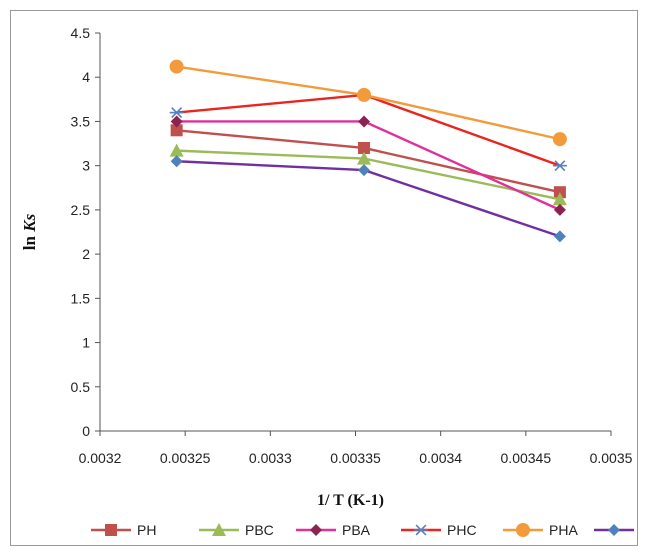 This screenshot has width=650, height=557. What do you see at coordinates (270, 458) in the screenshot?
I see `x-tick-label: 0.0033` at bounding box center [270, 458].